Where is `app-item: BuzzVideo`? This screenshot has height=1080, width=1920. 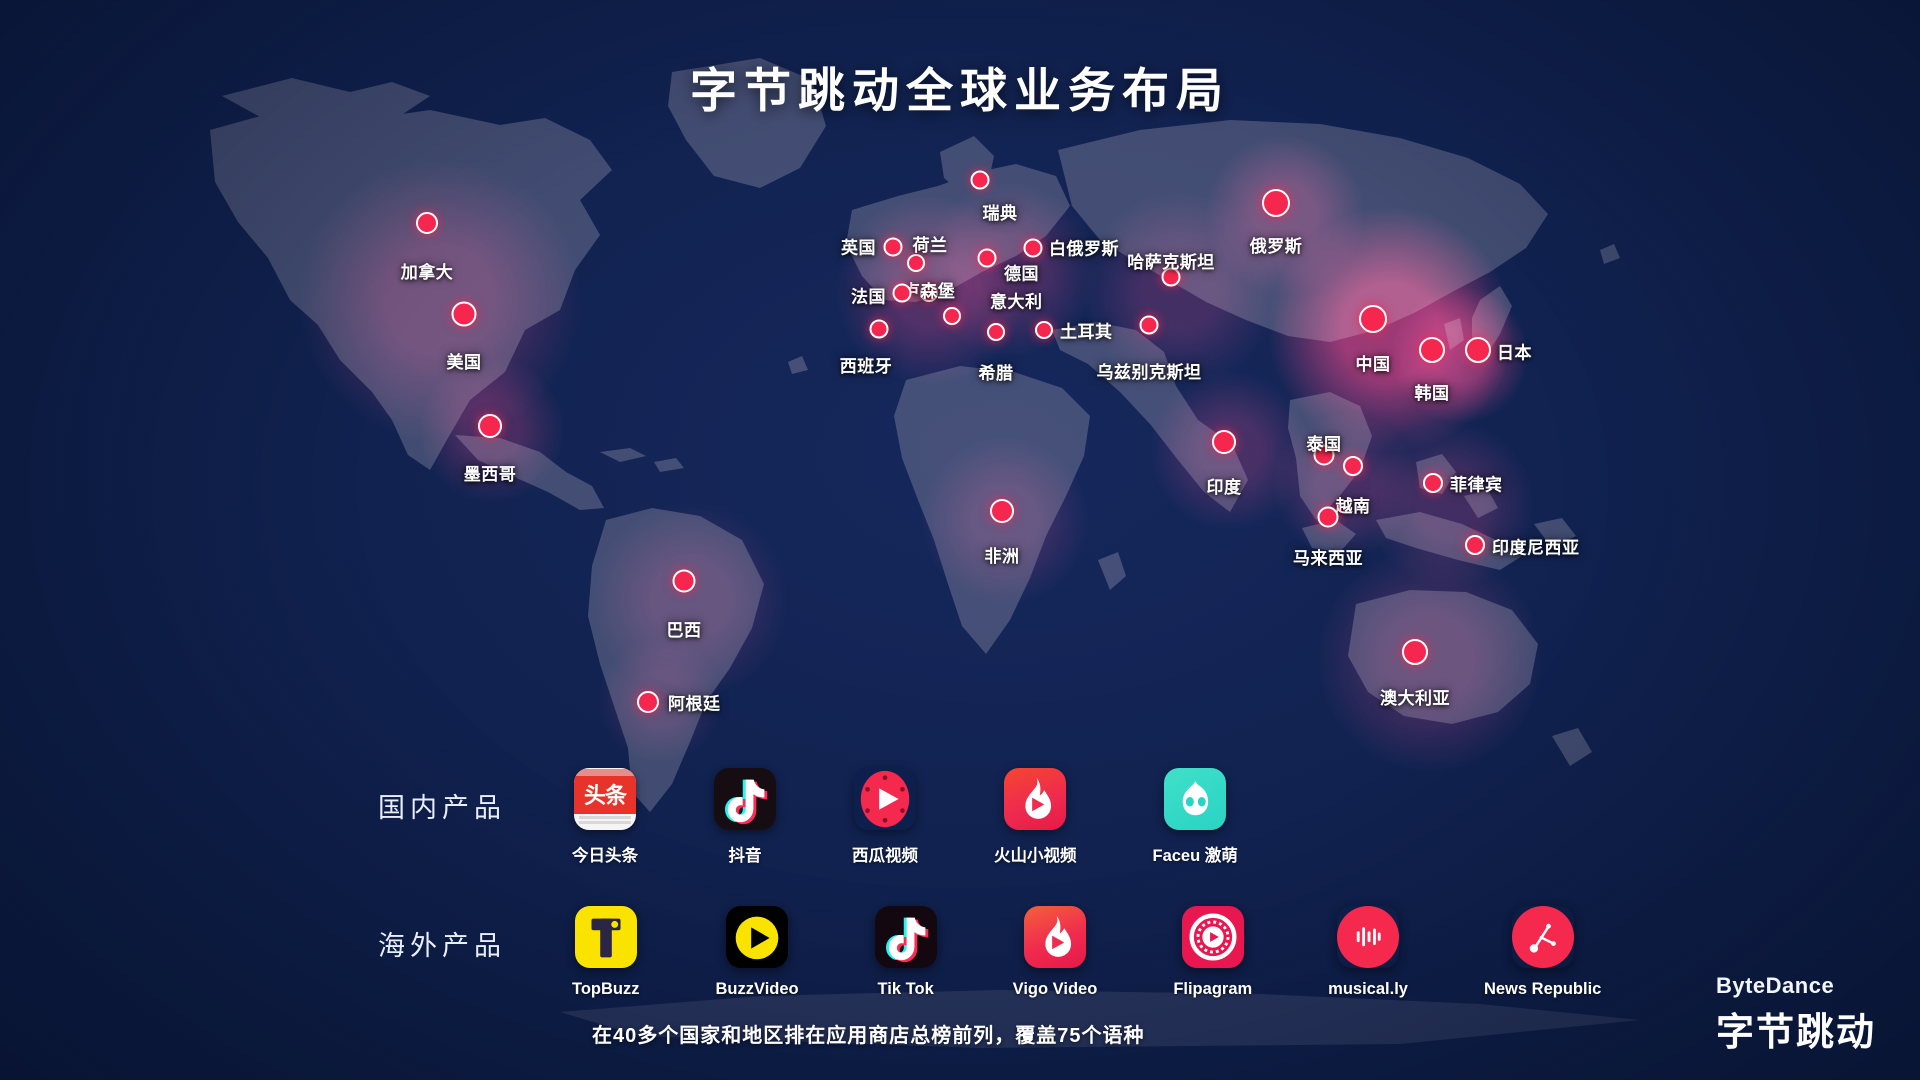 app-item: BuzzVideo is located at coordinates (757, 952).